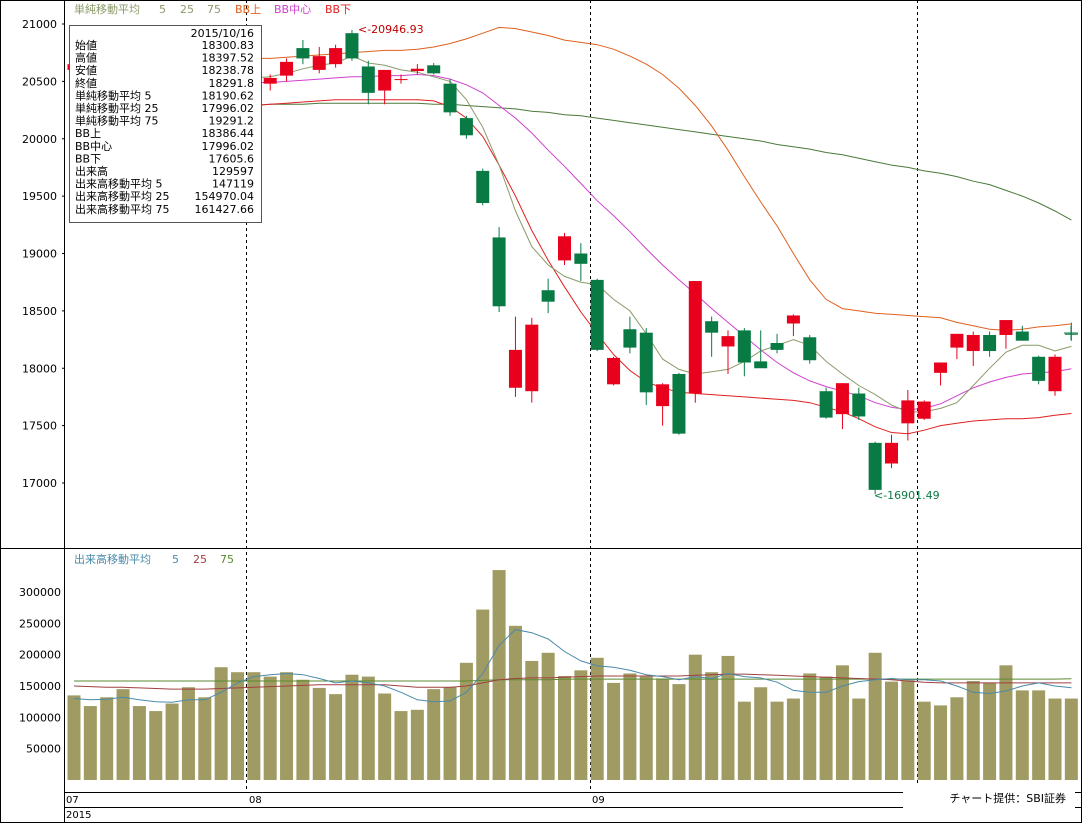 The height and width of the screenshot is (827, 1082). I want to click on info-label: 出来高, so click(91, 171).